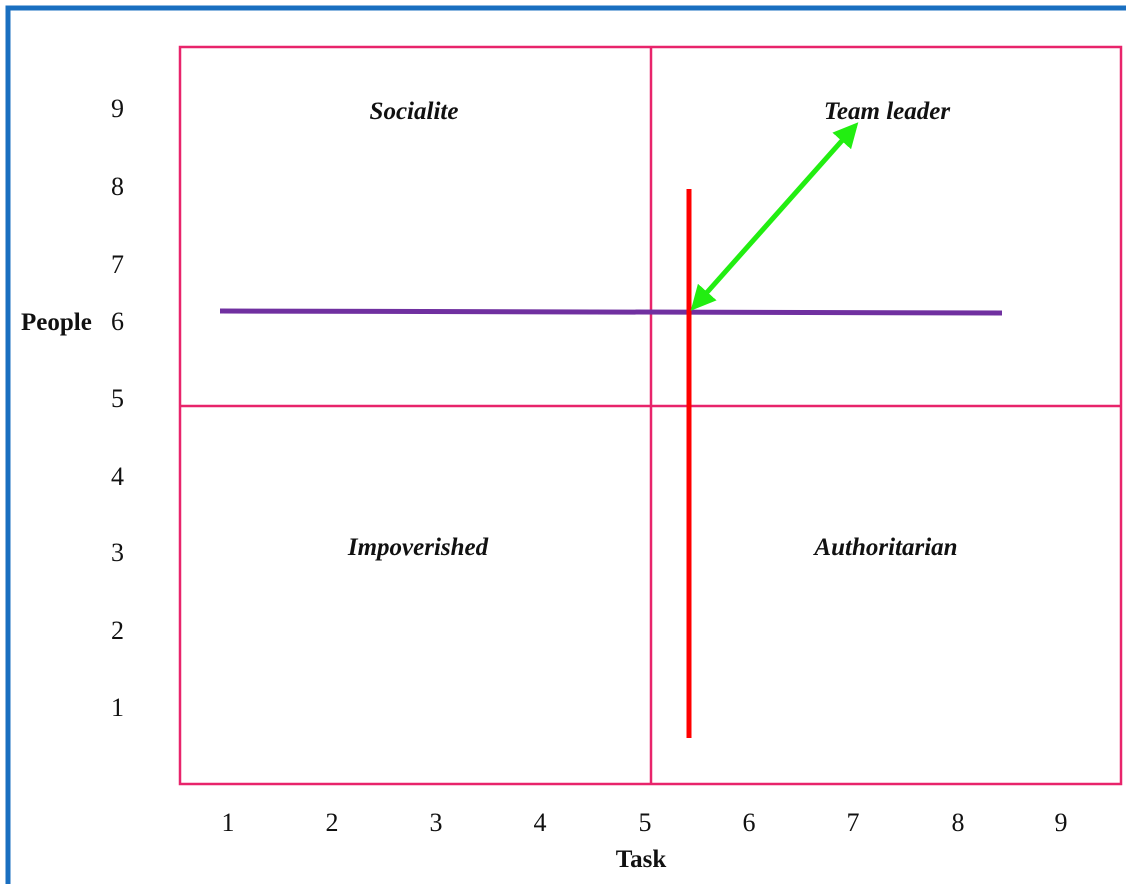 The height and width of the screenshot is (884, 1126). I want to click on y-tick-3: 3, so click(117, 552).